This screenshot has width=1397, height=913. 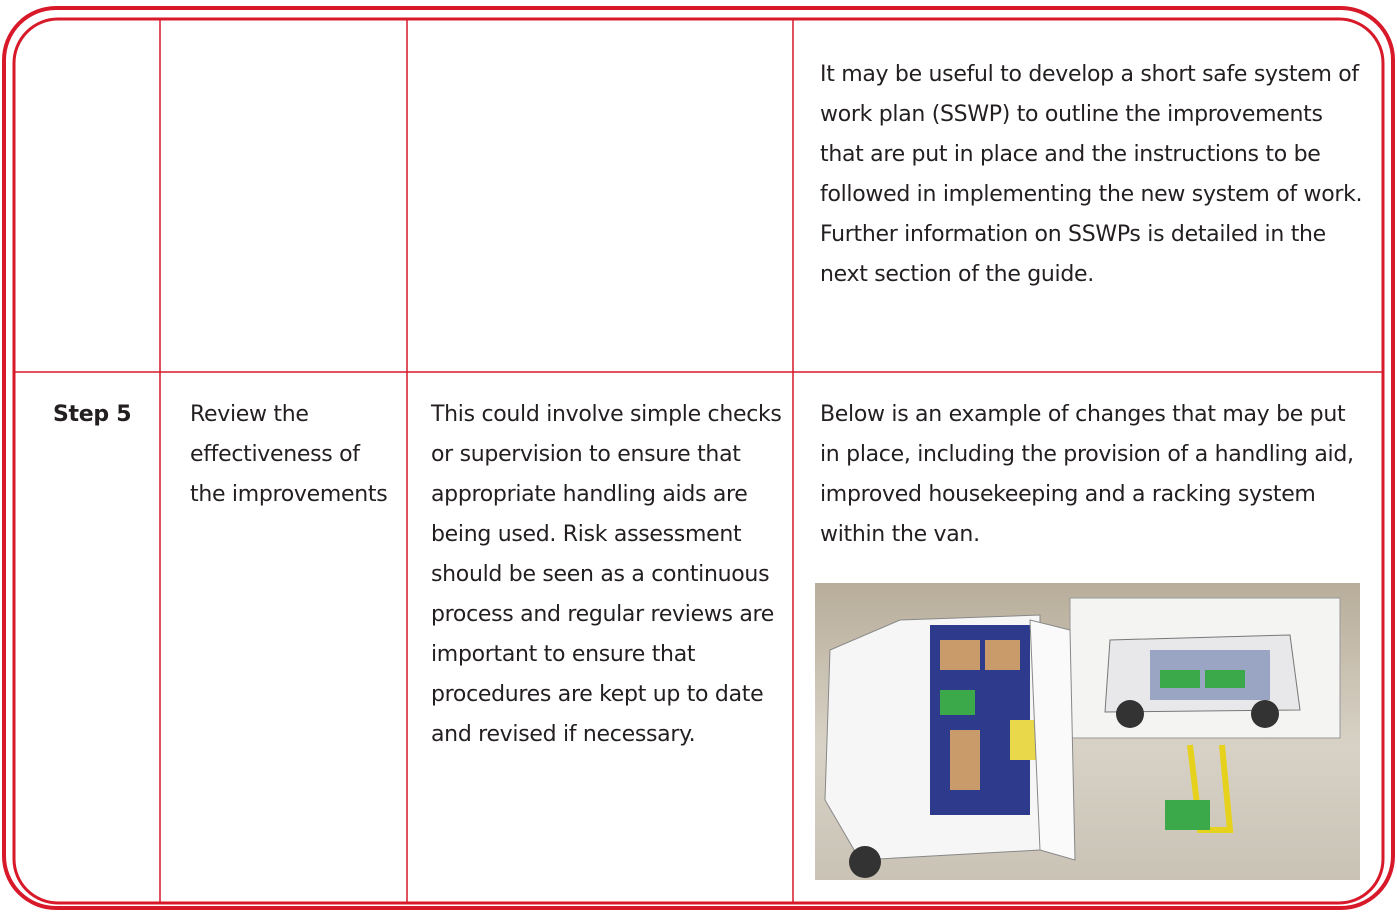 What do you see at coordinates (92, 414) in the screenshot?
I see `step-label: Step 5` at bounding box center [92, 414].